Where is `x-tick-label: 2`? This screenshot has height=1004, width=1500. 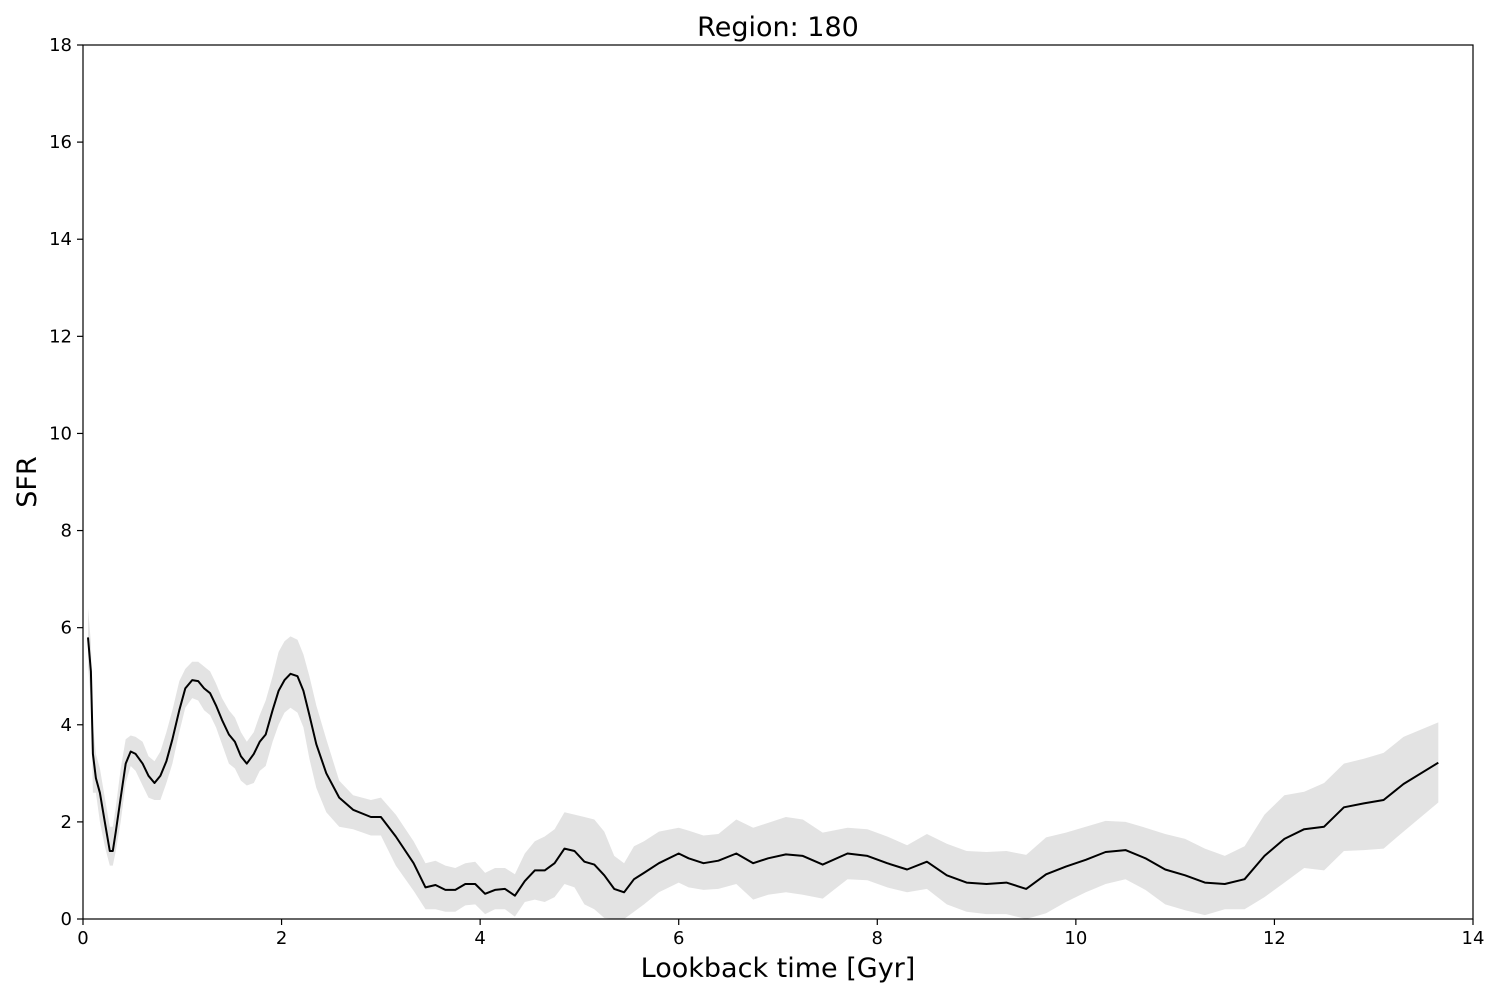
x-tick-label: 2 is located at coordinates (281, 938).